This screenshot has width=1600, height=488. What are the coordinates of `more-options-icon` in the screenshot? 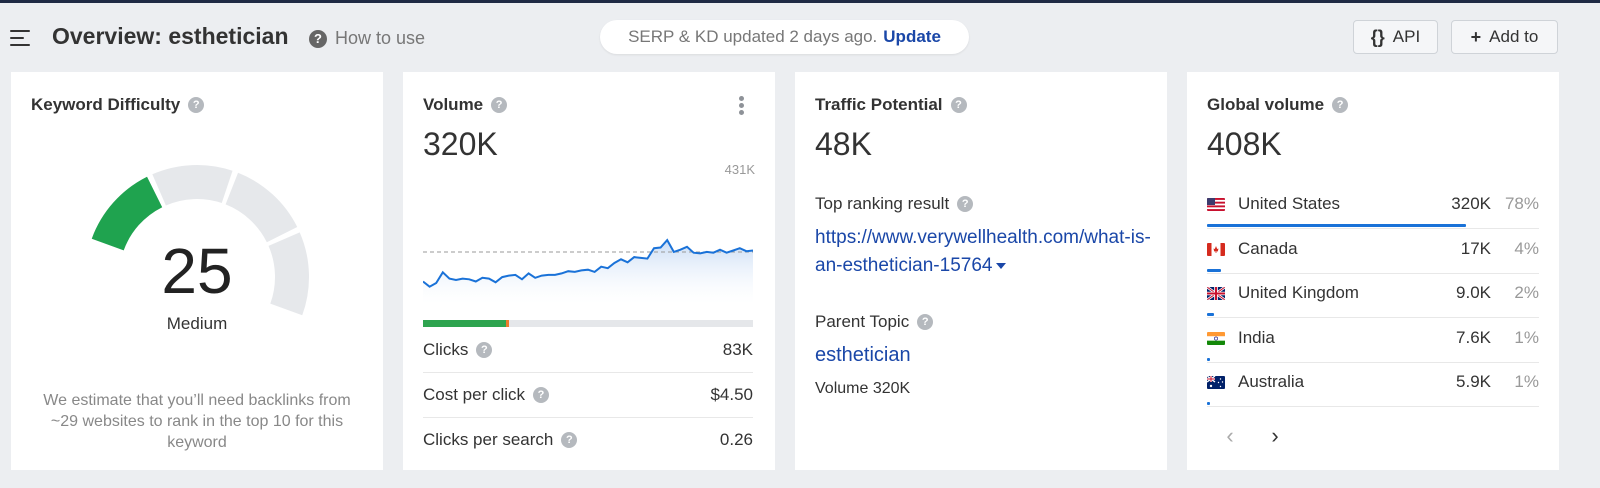 It's located at (742, 105).